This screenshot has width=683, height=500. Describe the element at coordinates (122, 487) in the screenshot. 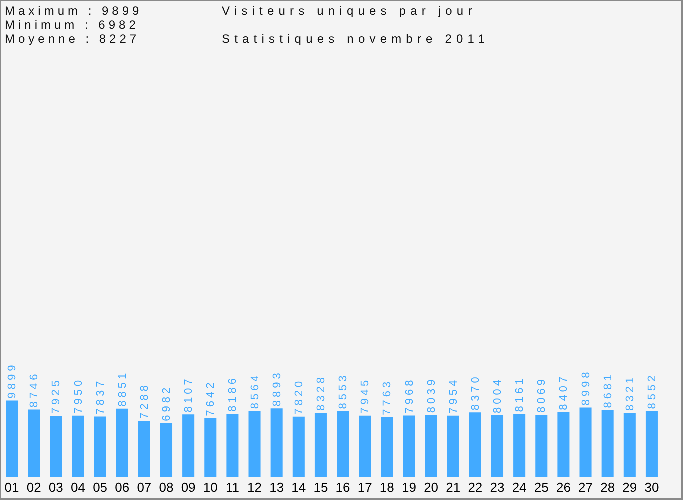

I see `x-tick-label: 06` at that location.